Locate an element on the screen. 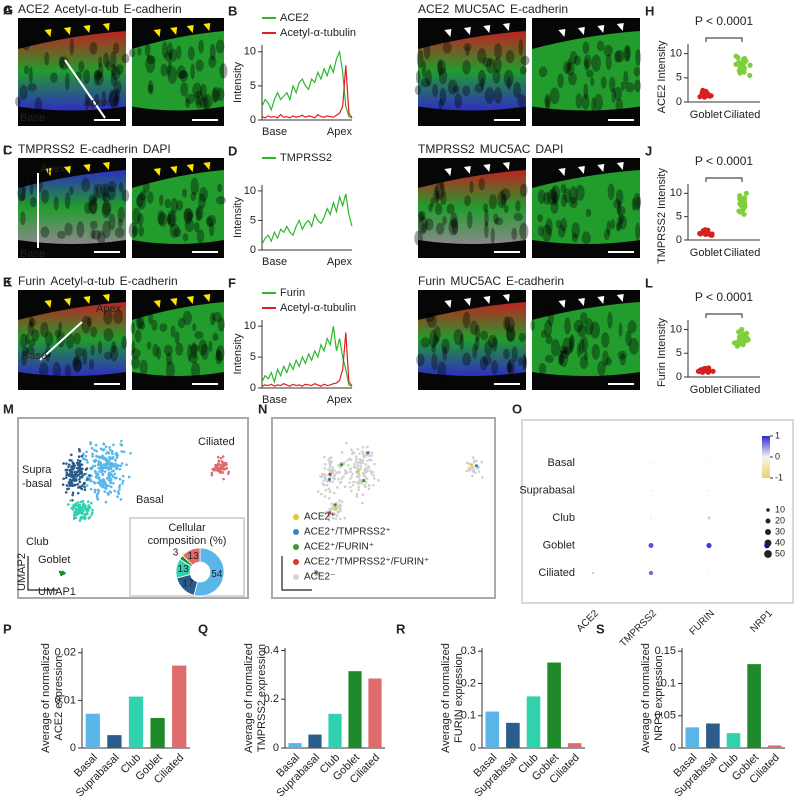 This screenshot has width=797, height=808. y-tick-label: 0 is located at coordinates (673, 748).